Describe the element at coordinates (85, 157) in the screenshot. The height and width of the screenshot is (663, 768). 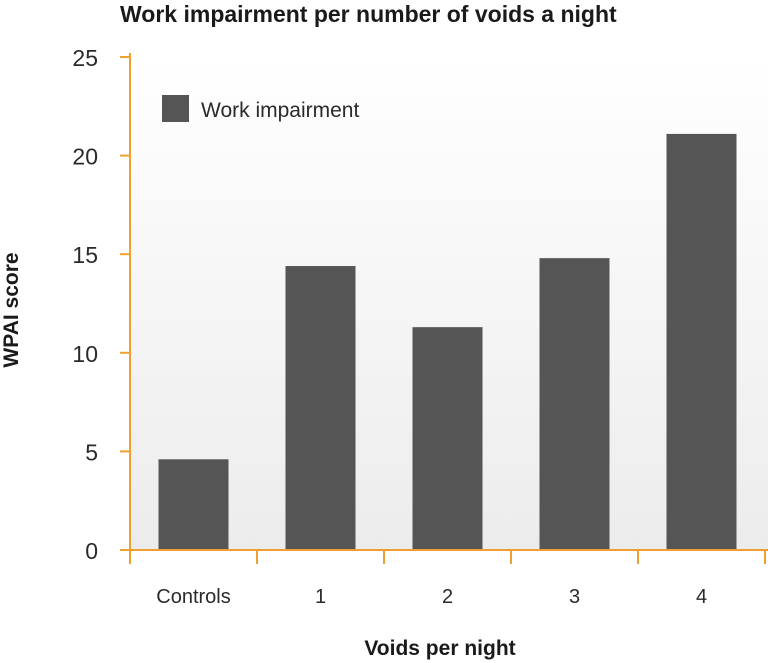
I see `y-tick-label: 20` at that location.